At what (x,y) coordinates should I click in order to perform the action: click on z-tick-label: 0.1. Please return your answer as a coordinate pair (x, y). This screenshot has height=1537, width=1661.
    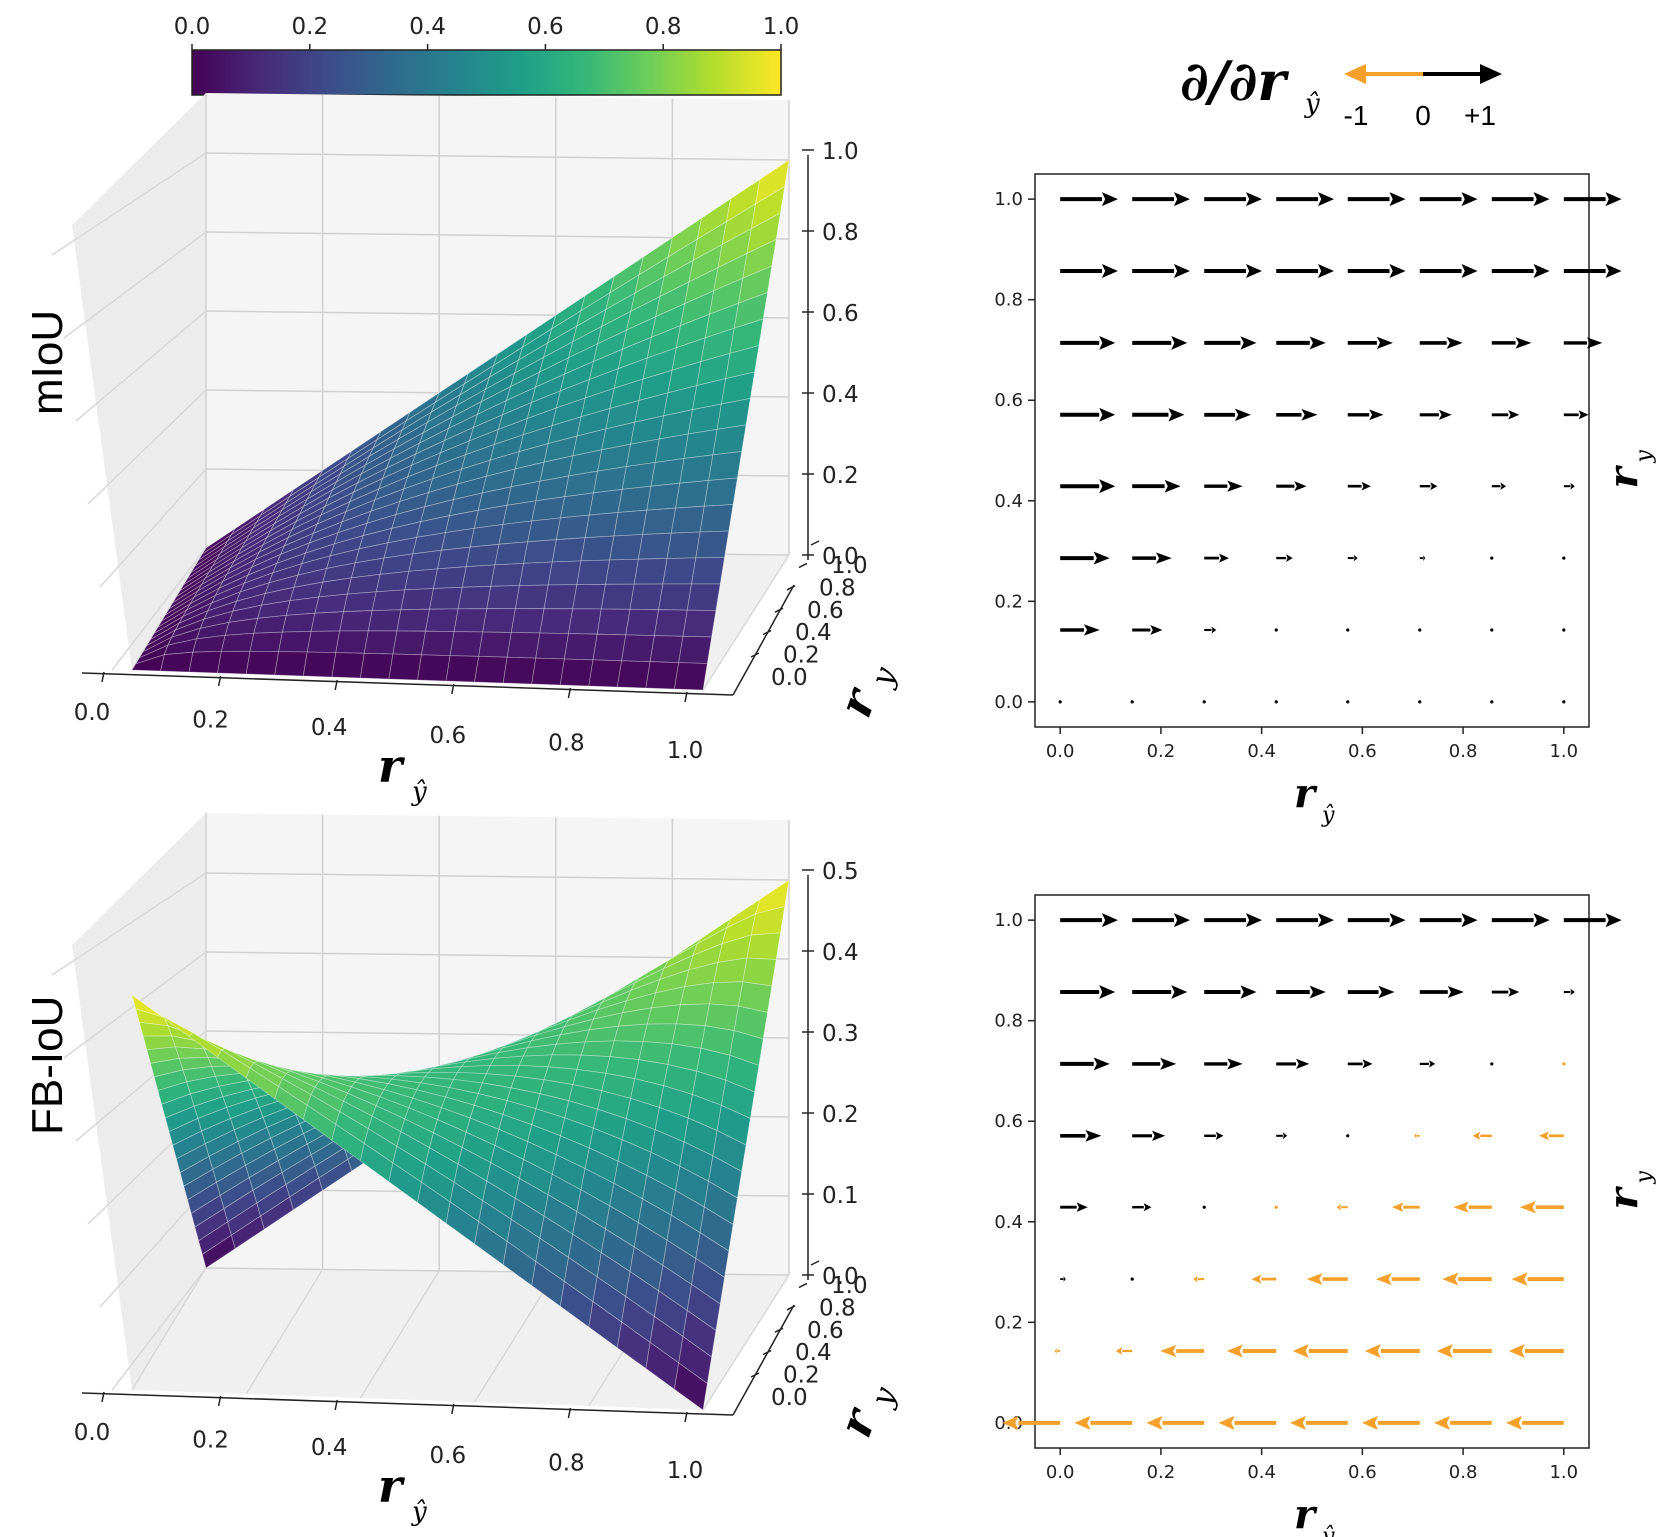
    Looking at the image, I should click on (840, 1196).